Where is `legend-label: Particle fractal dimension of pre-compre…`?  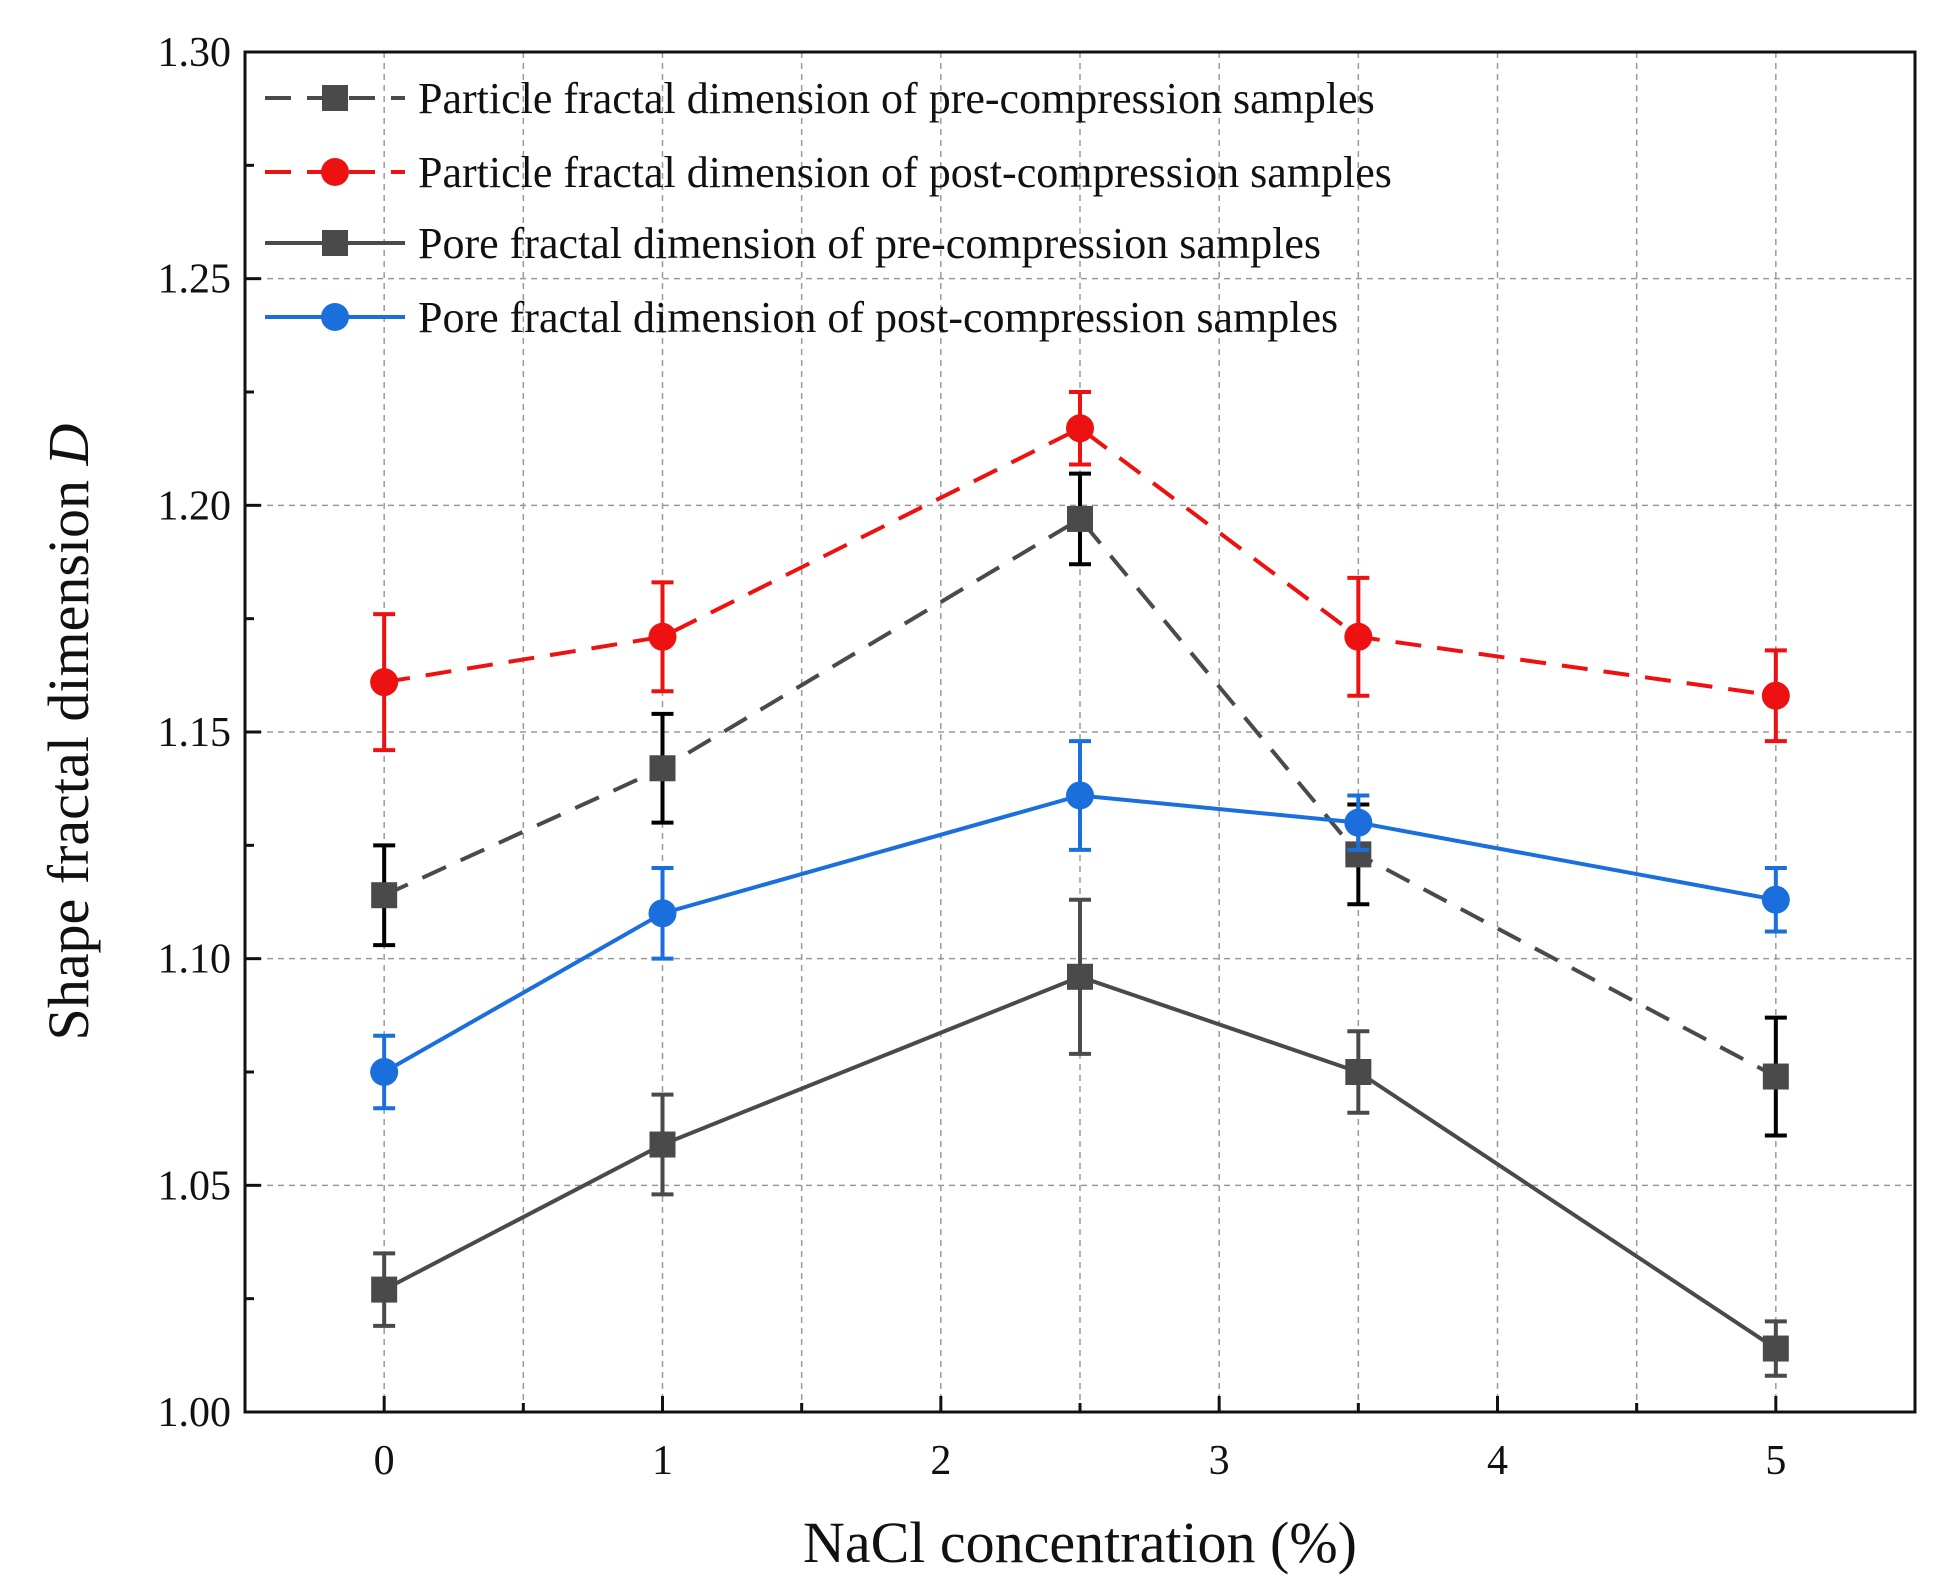 legend-label: Particle fractal dimension of pre-compre… is located at coordinates (896, 98).